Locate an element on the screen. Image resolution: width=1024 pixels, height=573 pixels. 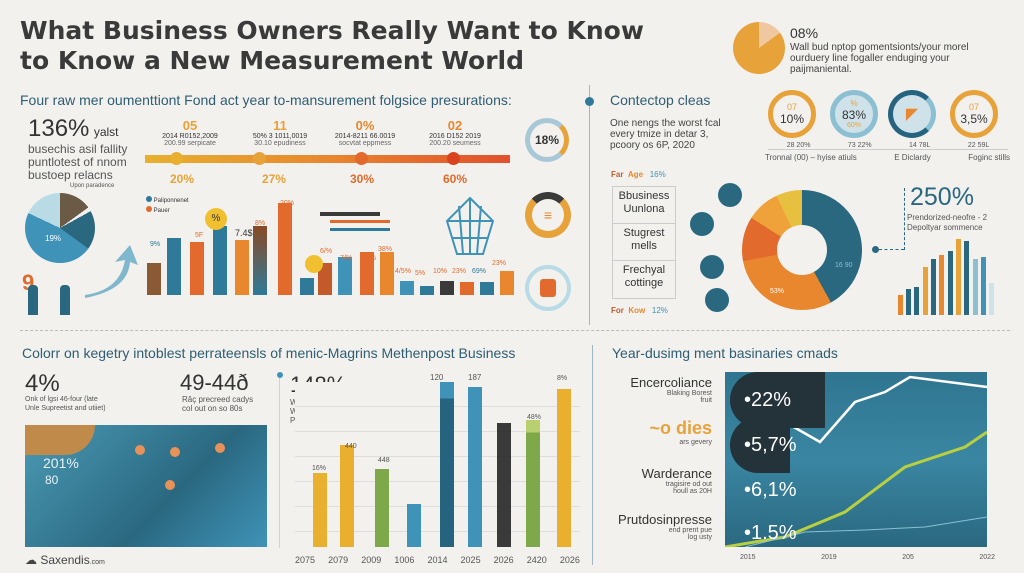
timeline-item: 05 2014 R0152,2009 200.99 serpicate is located at coordinates (190, 132).